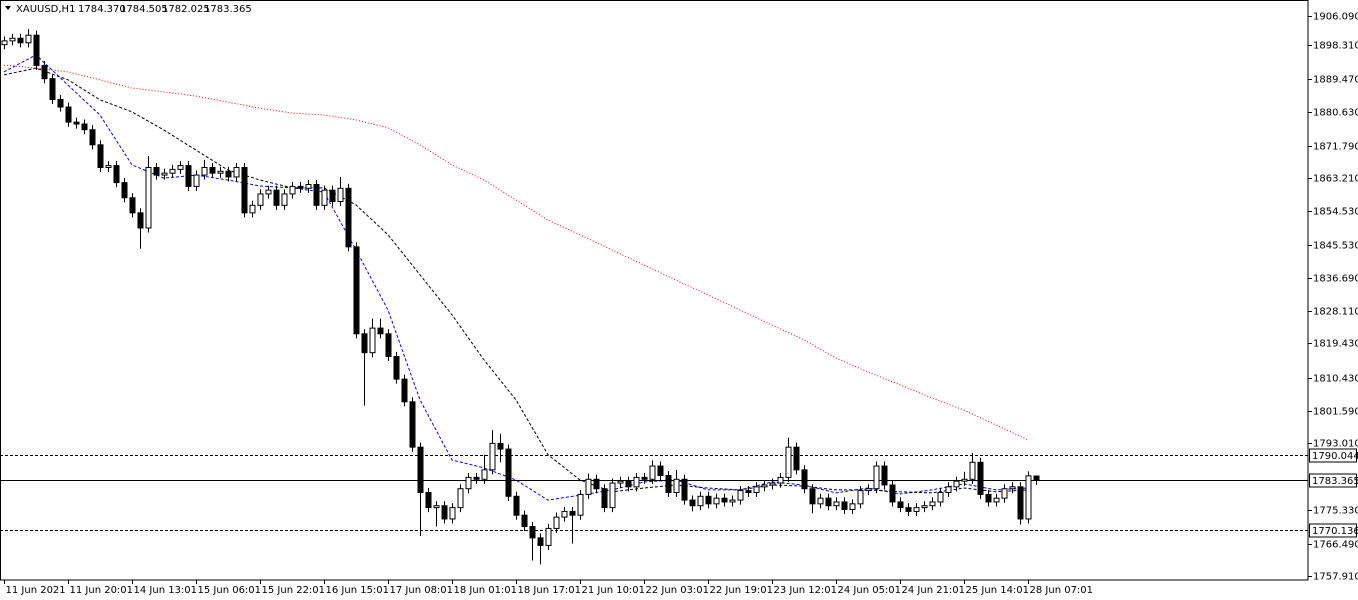 This screenshot has width=1358, height=600. Describe the element at coordinates (678, 590) in the screenshot. I see `x-tick-label: 22 Jun 03:01` at that location.